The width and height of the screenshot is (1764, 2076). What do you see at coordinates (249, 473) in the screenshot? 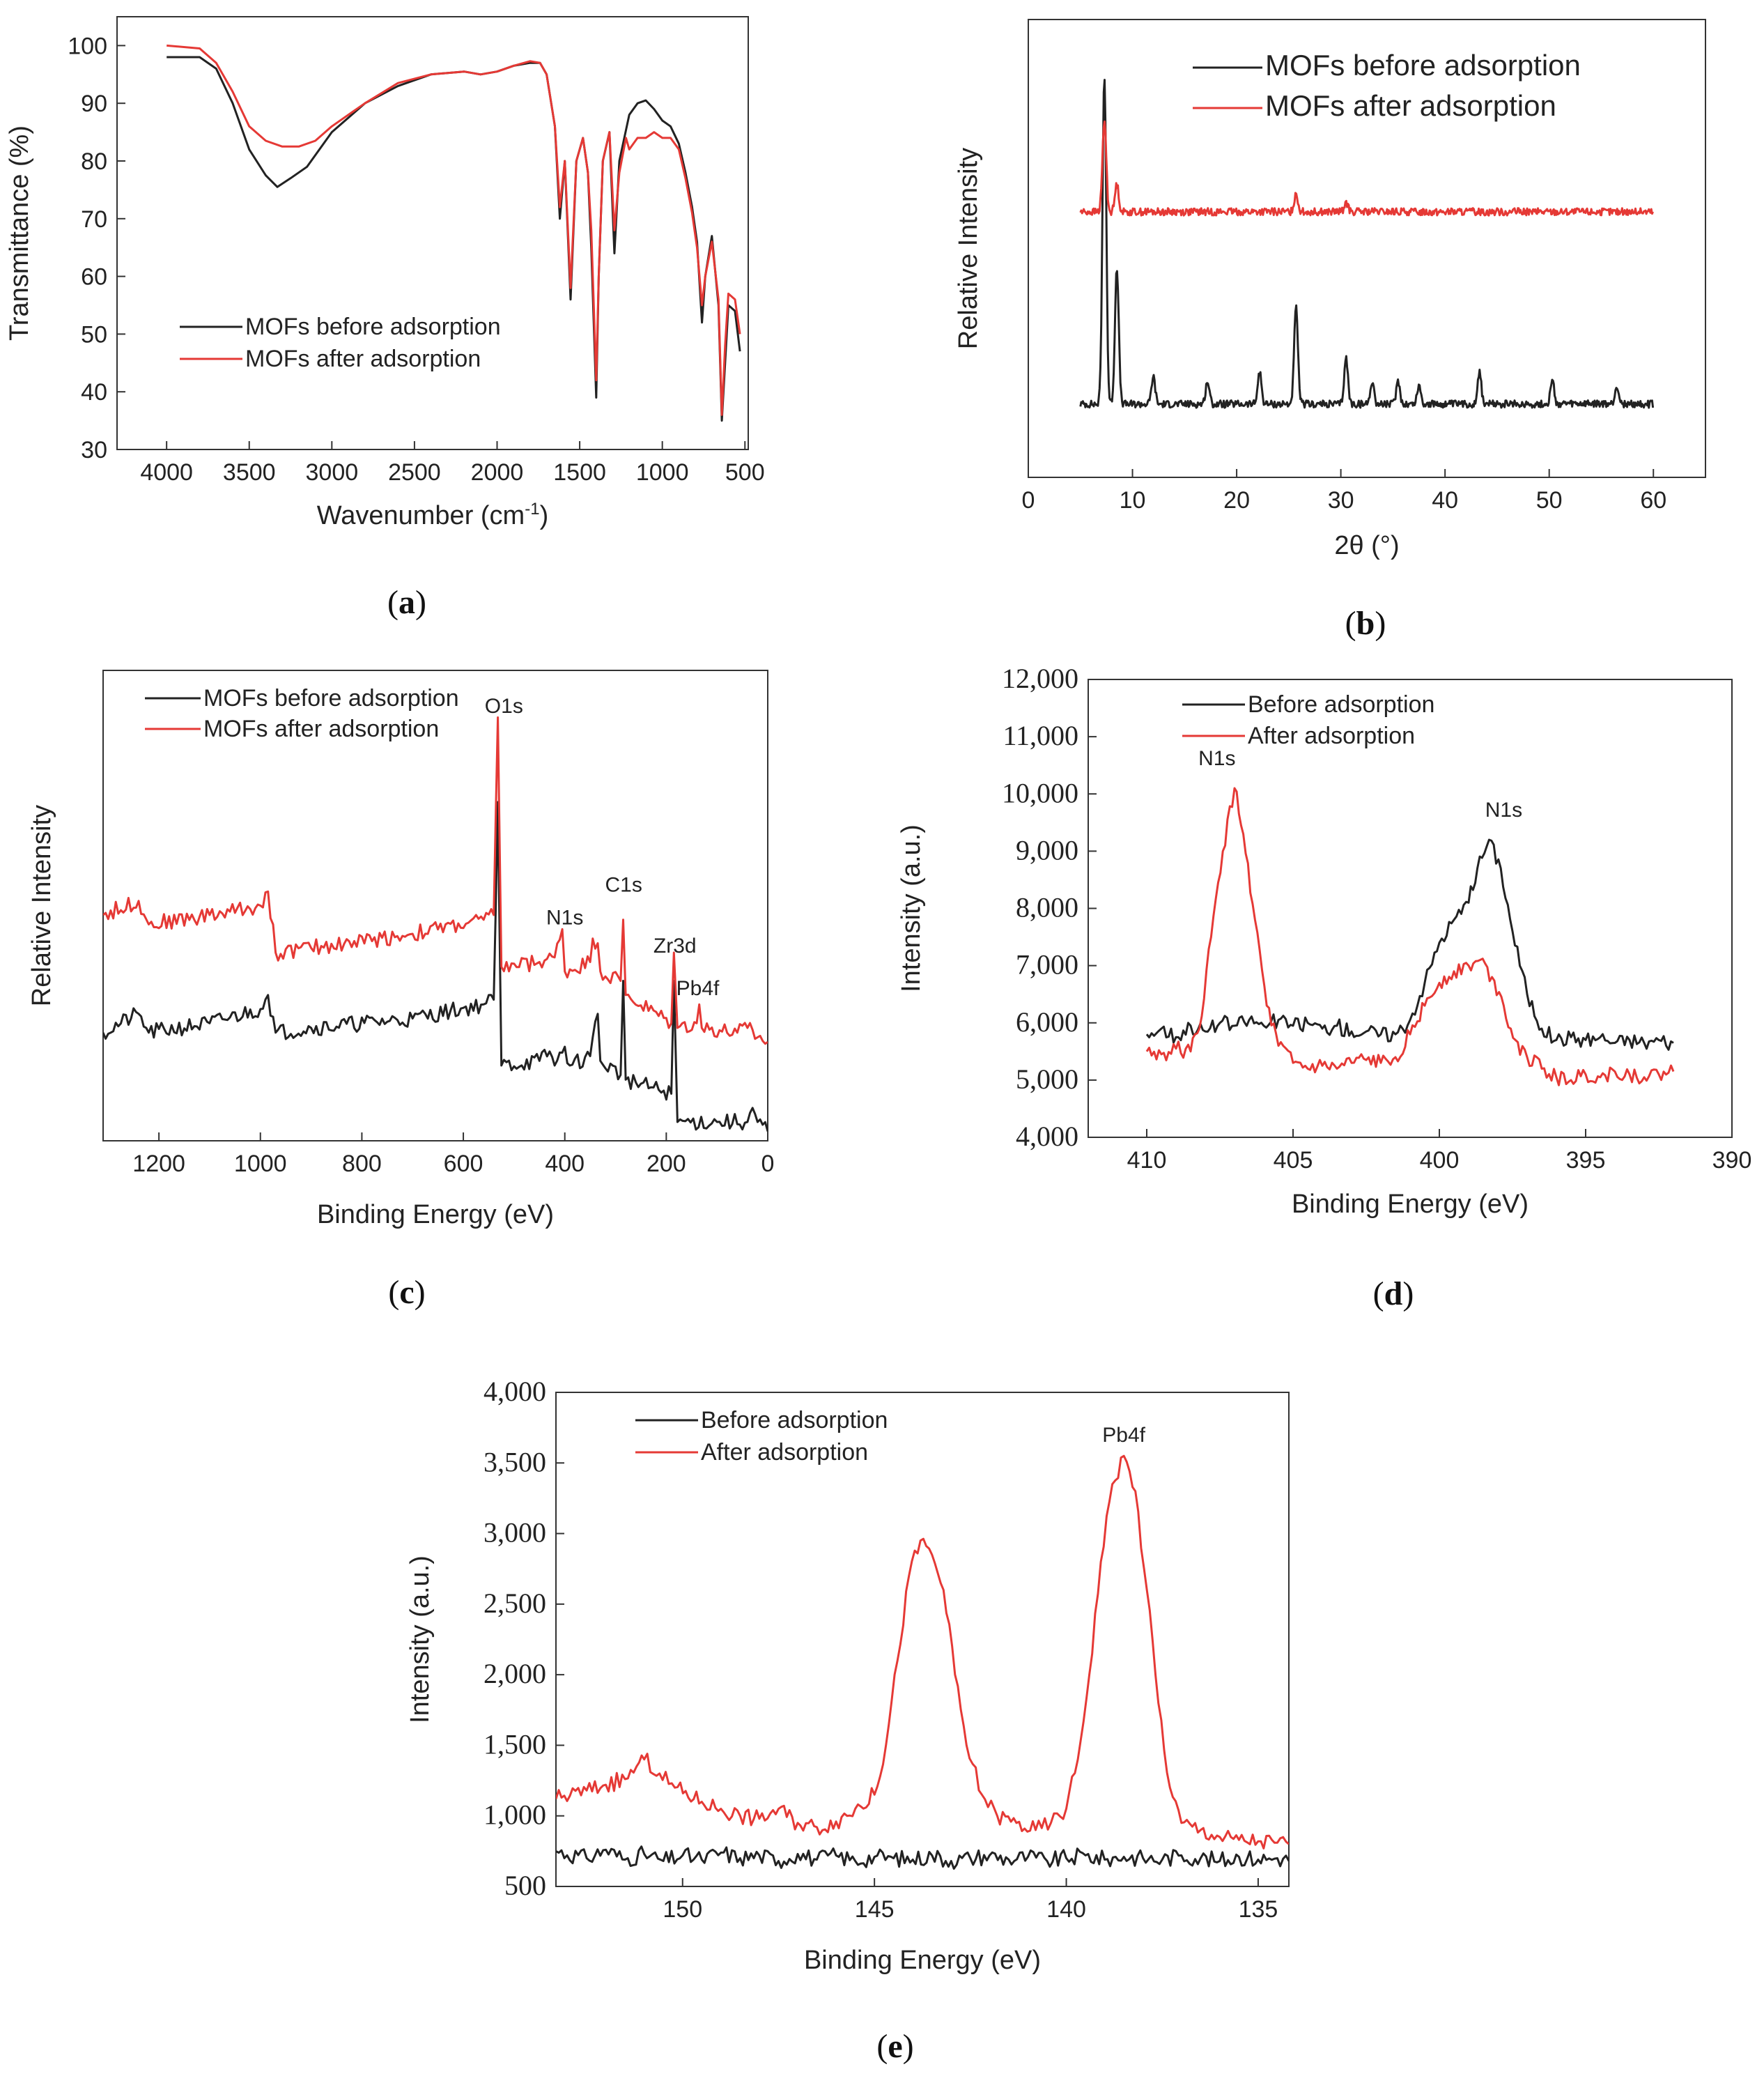
I see `x-tick-label-a: 3500` at bounding box center [249, 473].